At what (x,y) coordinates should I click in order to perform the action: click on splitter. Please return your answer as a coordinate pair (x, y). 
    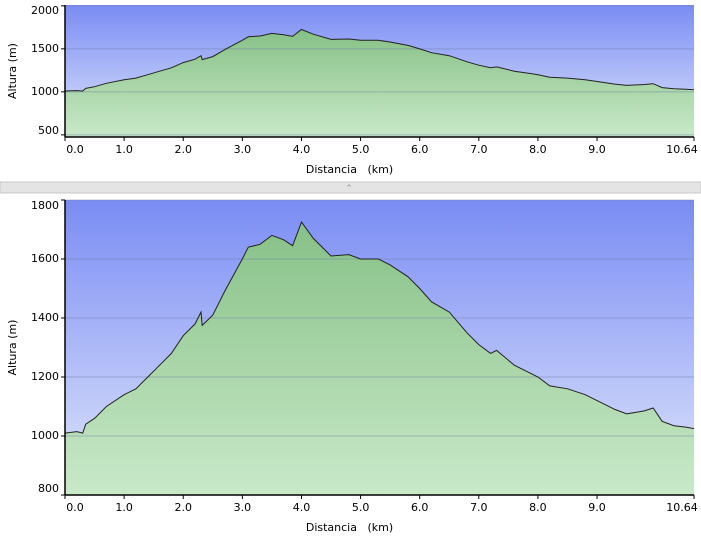
    Looking at the image, I should click on (350, 187).